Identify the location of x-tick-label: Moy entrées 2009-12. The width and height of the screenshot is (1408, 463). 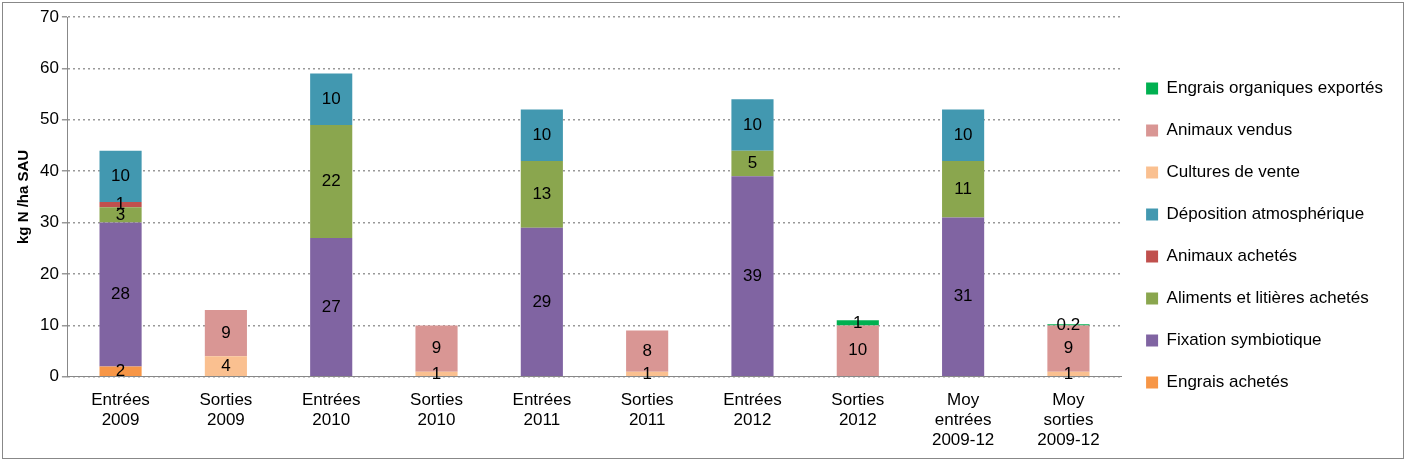
(963, 419).